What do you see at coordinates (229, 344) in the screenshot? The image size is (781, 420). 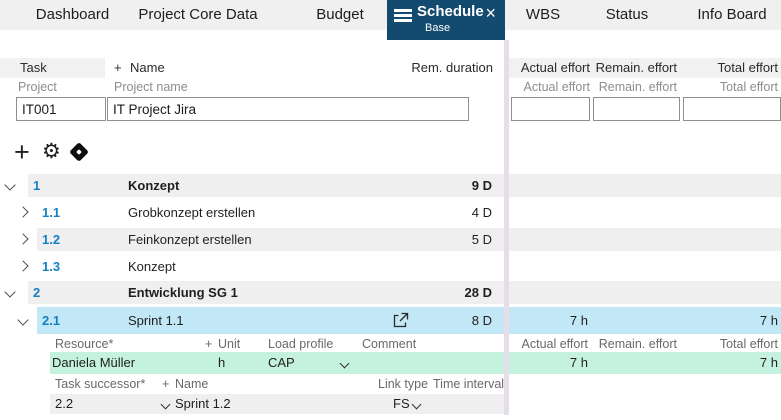 I see `unit-col: Unit` at bounding box center [229, 344].